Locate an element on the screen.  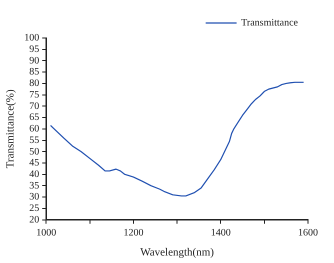
y-tick-label: 30 is located at coordinates (34, 197).